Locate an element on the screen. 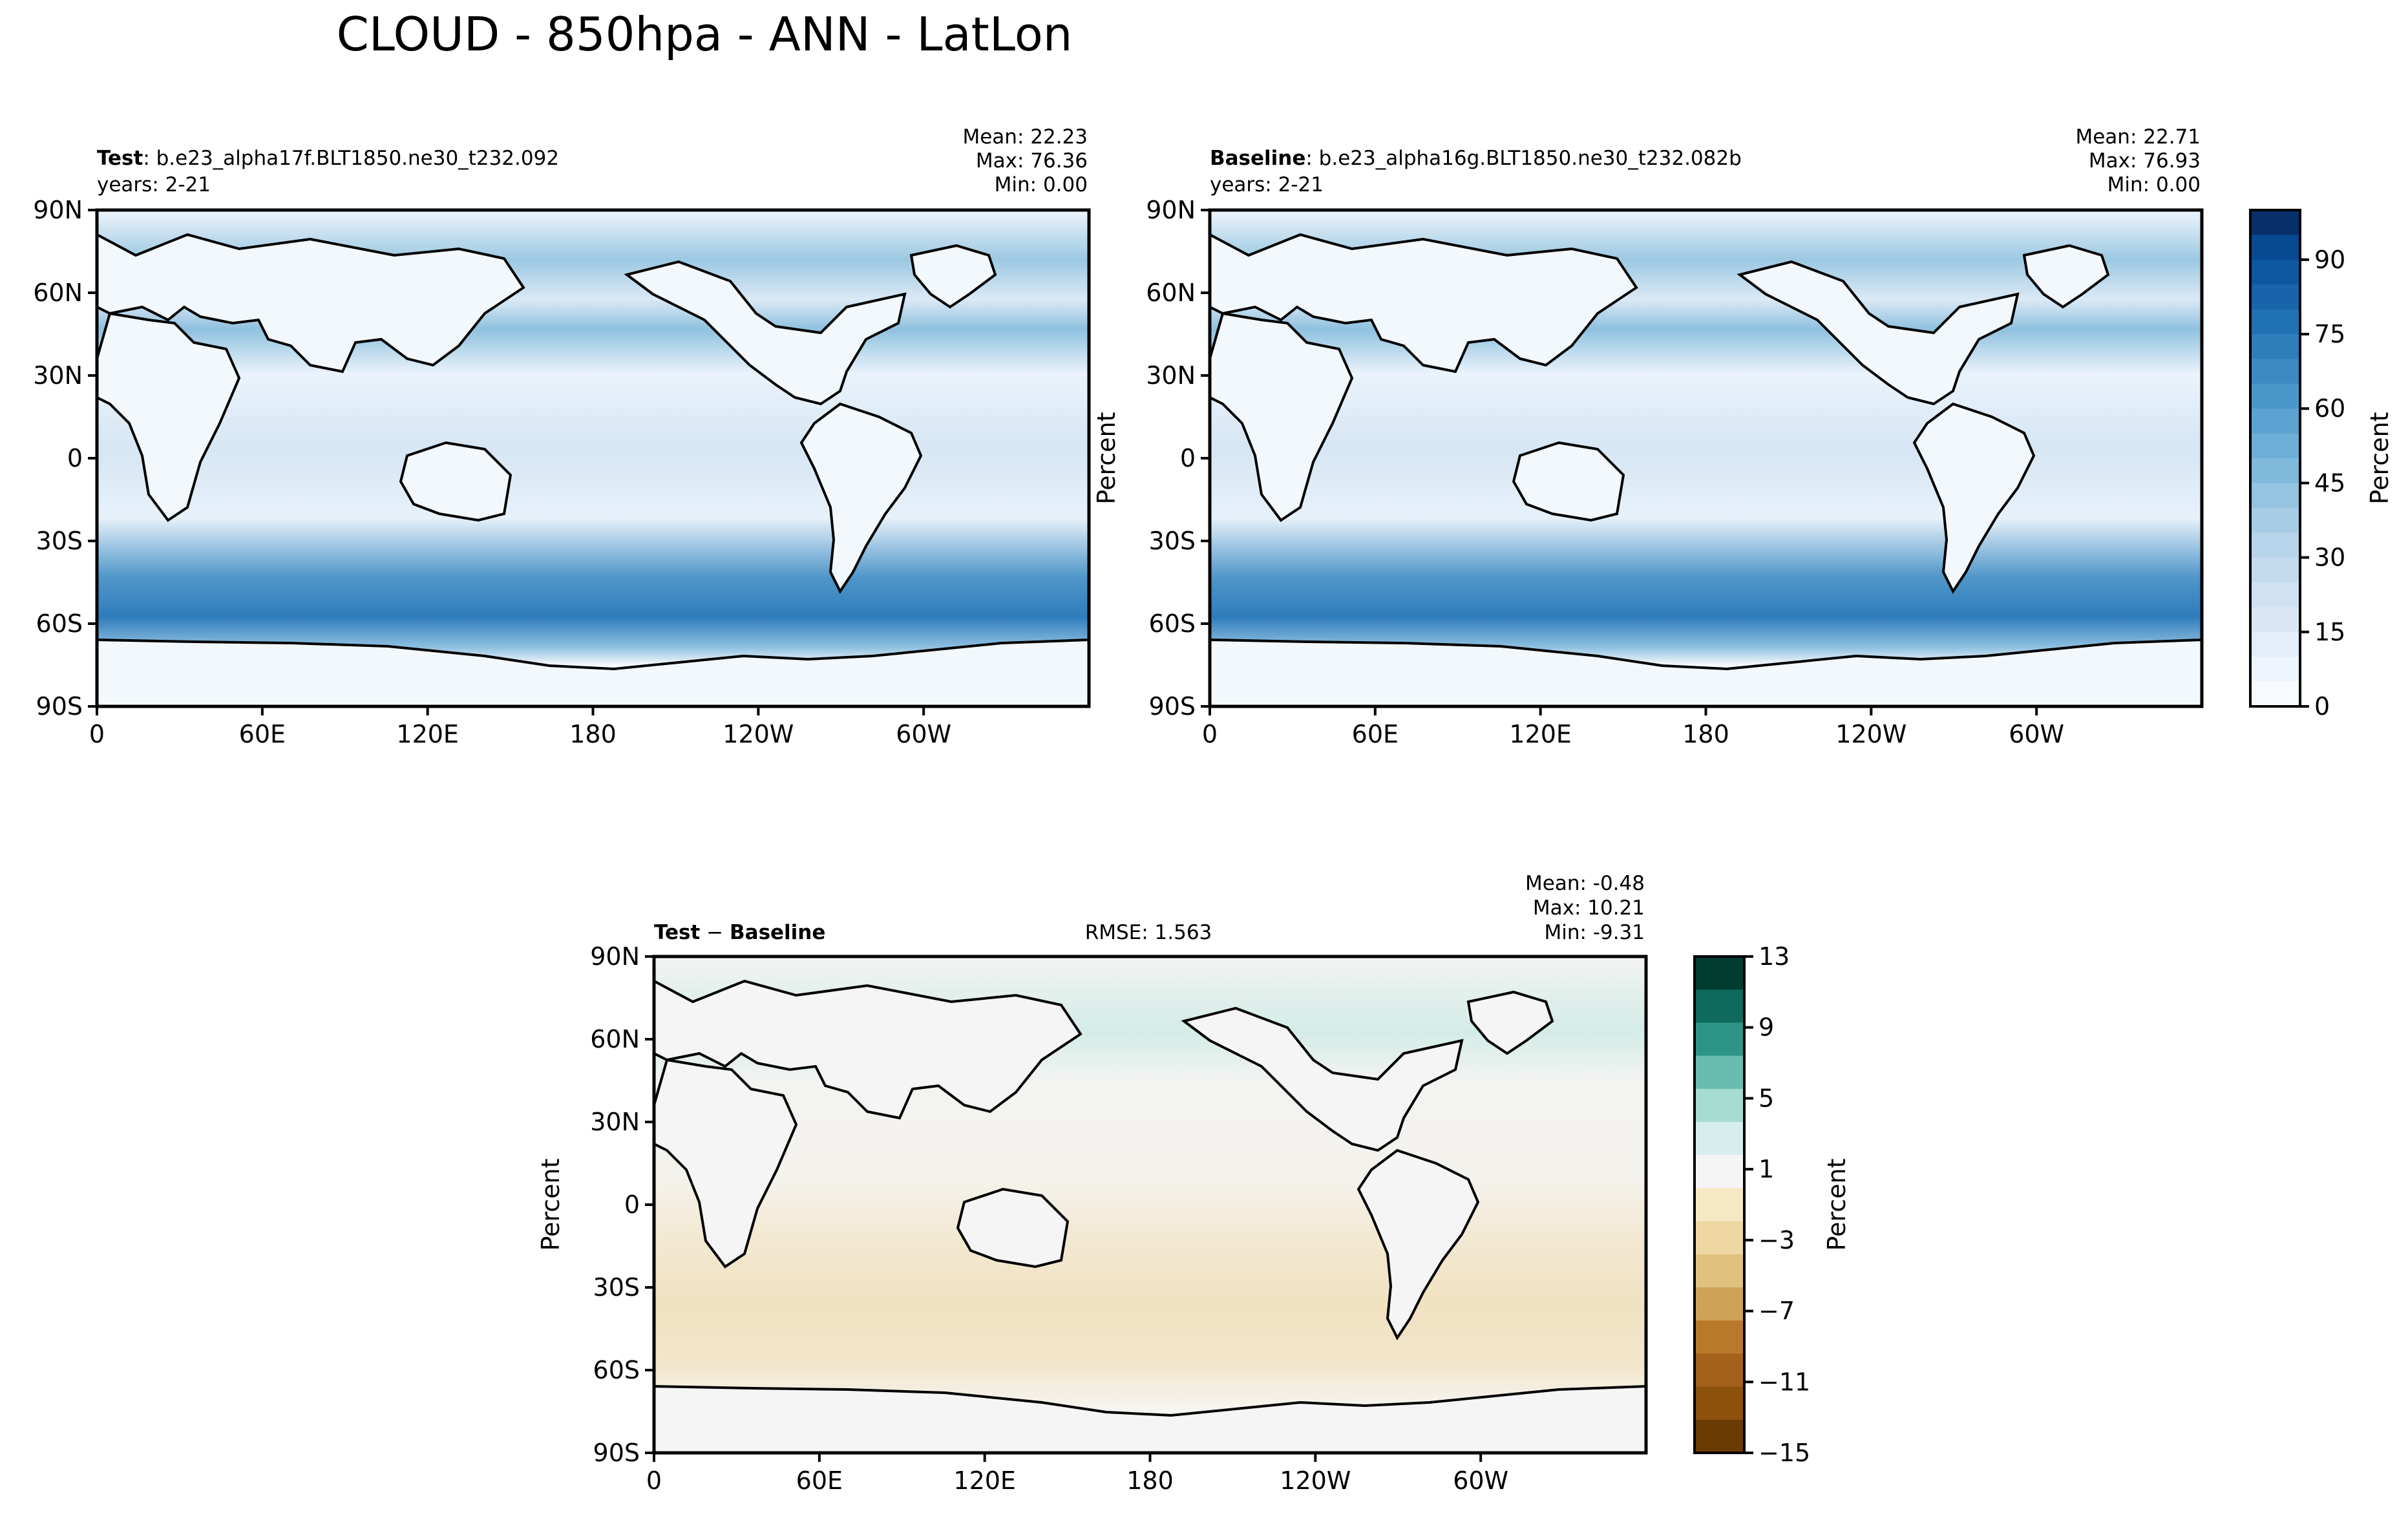 The image size is (2408, 1522). panel-diff-label: Test − Baseline is located at coordinates (739, 932).